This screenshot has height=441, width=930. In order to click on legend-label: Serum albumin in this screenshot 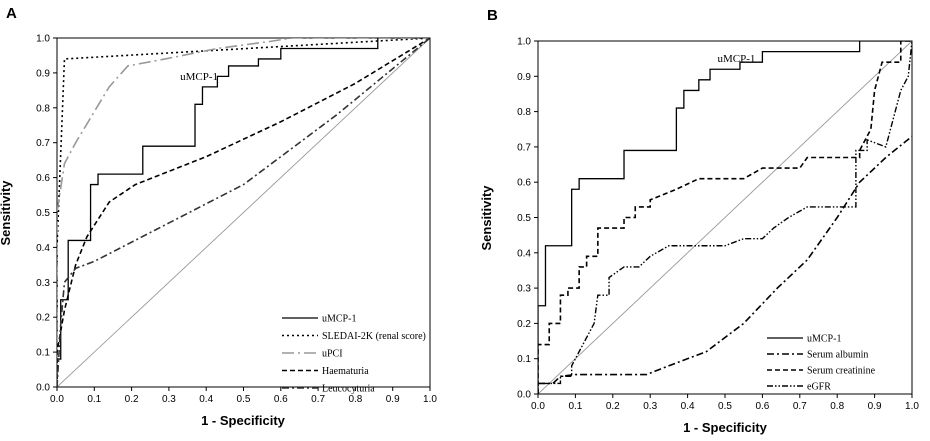, I will do `click(837, 355)`.